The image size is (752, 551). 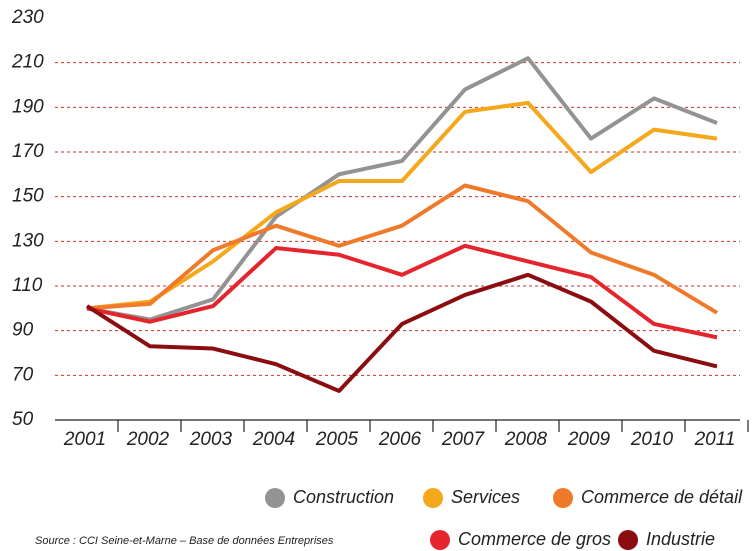 I want to click on y-tick-label: 150, so click(x=28, y=196).